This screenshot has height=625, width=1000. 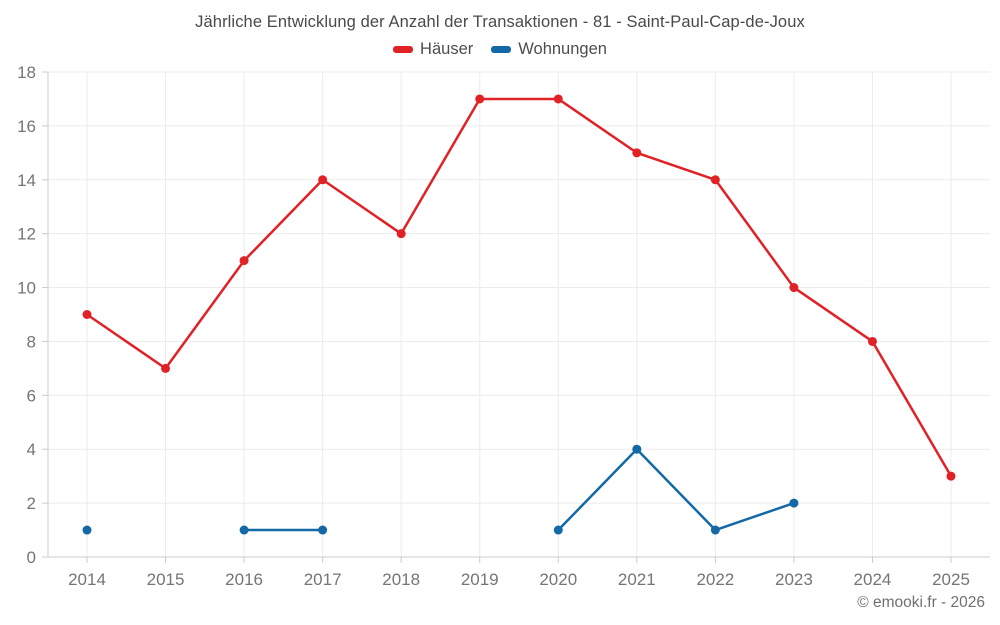 I want to click on legend-item-wohnungen: Wohnungen, so click(x=549, y=49).